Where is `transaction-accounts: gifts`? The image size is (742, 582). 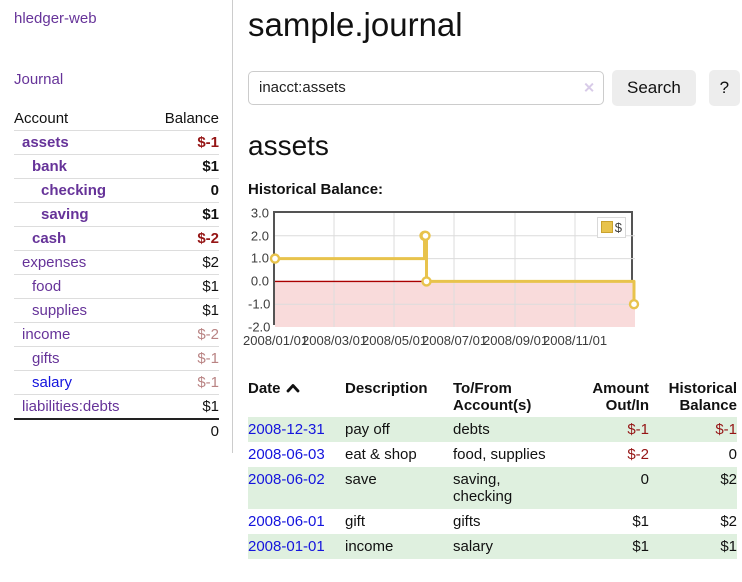 transaction-accounts: gifts is located at coordinates (515, 521).